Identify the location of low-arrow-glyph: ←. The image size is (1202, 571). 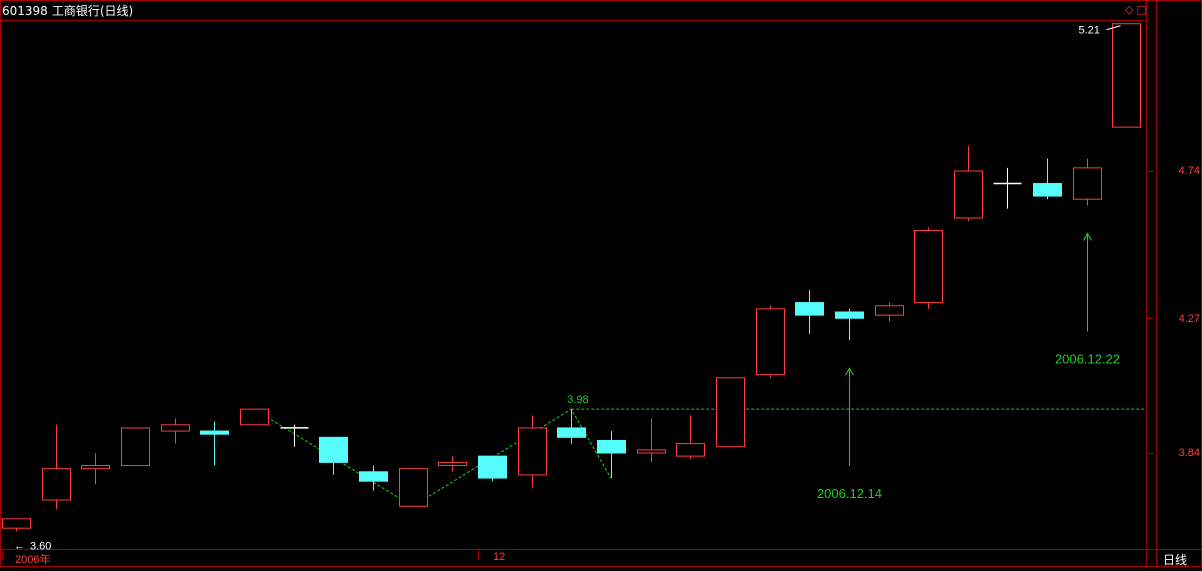
(19, 546).